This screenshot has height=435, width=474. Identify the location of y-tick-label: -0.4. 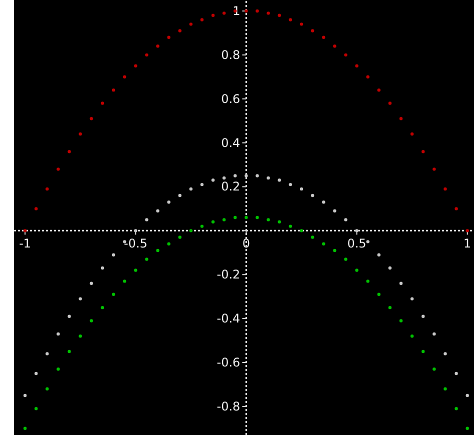
(228, 319).